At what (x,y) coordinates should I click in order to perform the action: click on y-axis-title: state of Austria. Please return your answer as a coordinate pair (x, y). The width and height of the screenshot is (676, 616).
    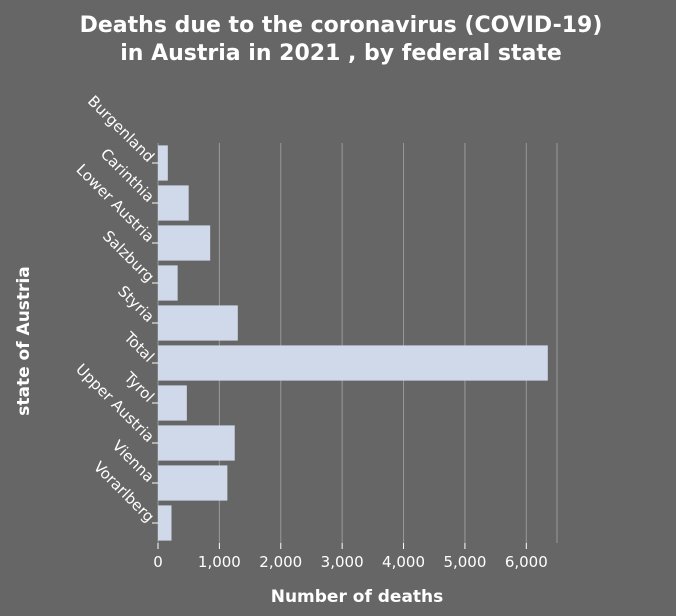
    Looking at the image, I should click on (24, 340).